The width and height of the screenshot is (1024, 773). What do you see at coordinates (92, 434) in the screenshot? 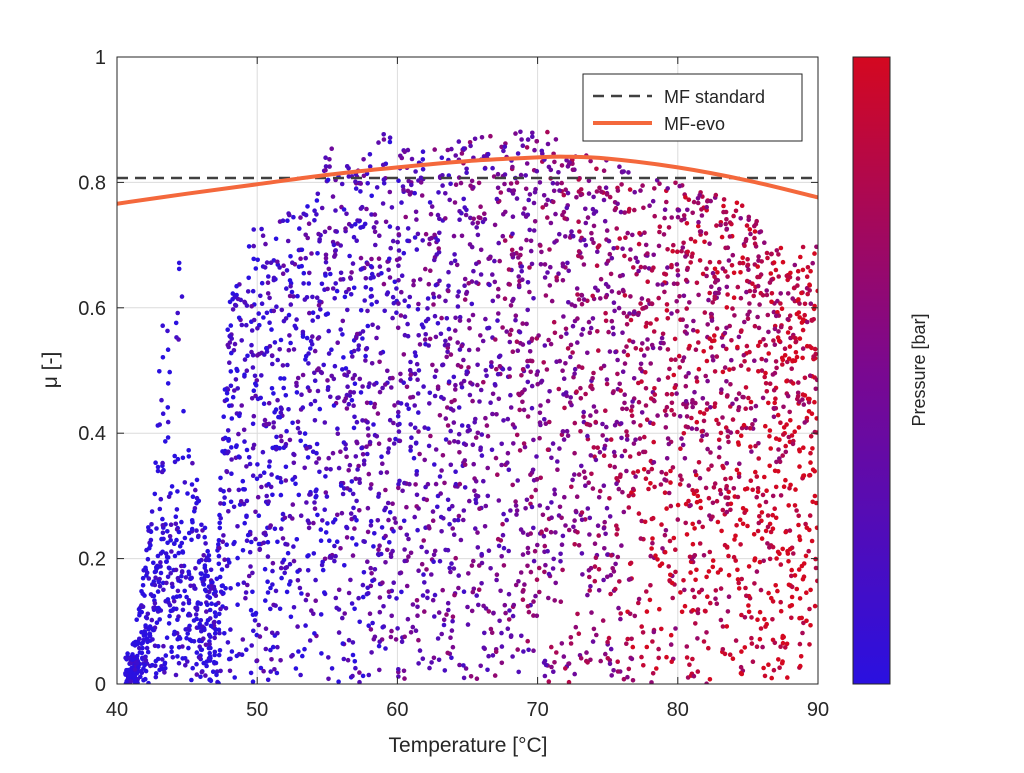
I see `y-tick-label: 0.4` at bounding box center [92, 434].